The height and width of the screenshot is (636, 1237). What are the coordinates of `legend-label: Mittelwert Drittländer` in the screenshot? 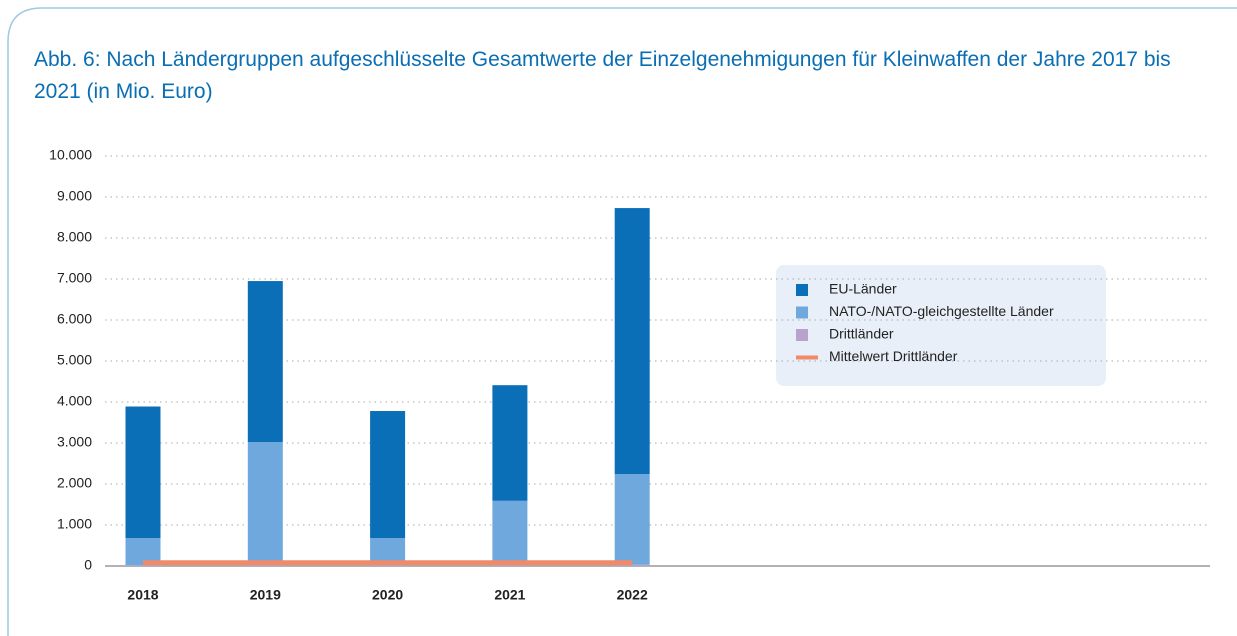 It's located at (893, 356).